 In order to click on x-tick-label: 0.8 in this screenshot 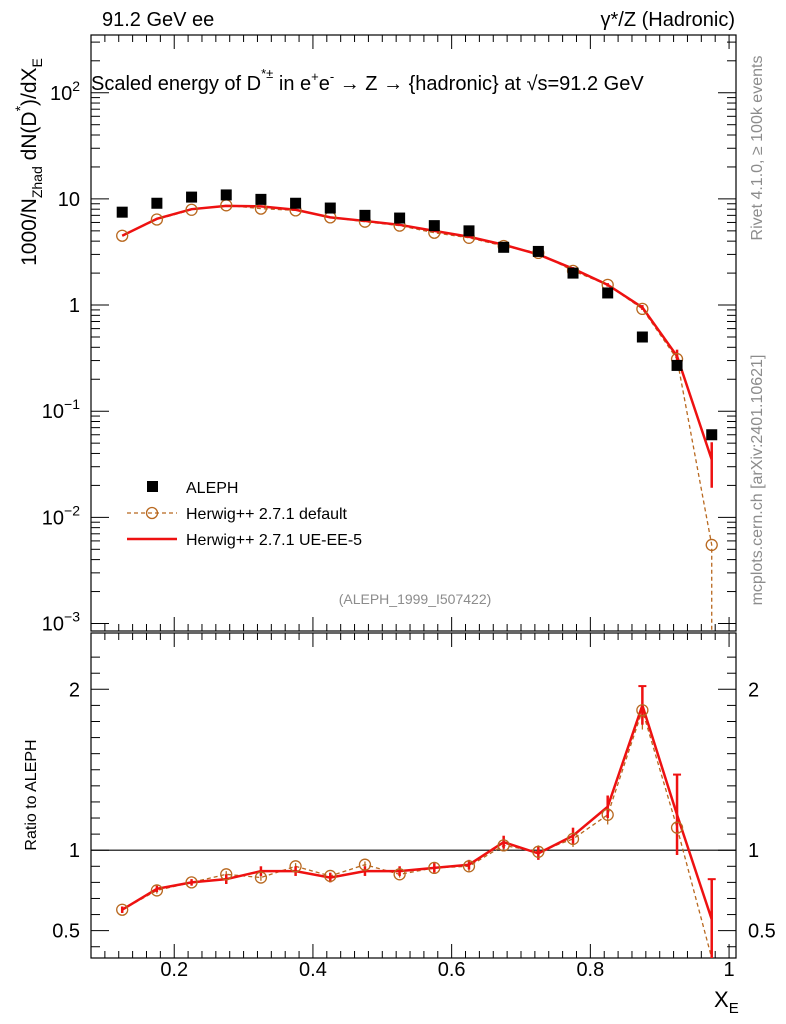, I will do `click(590, 970)`.